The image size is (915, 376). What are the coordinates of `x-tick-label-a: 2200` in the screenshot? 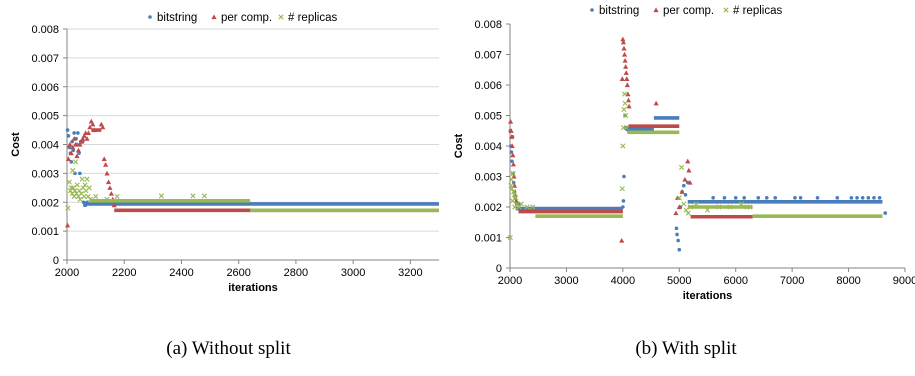 It's located at (124, 273).